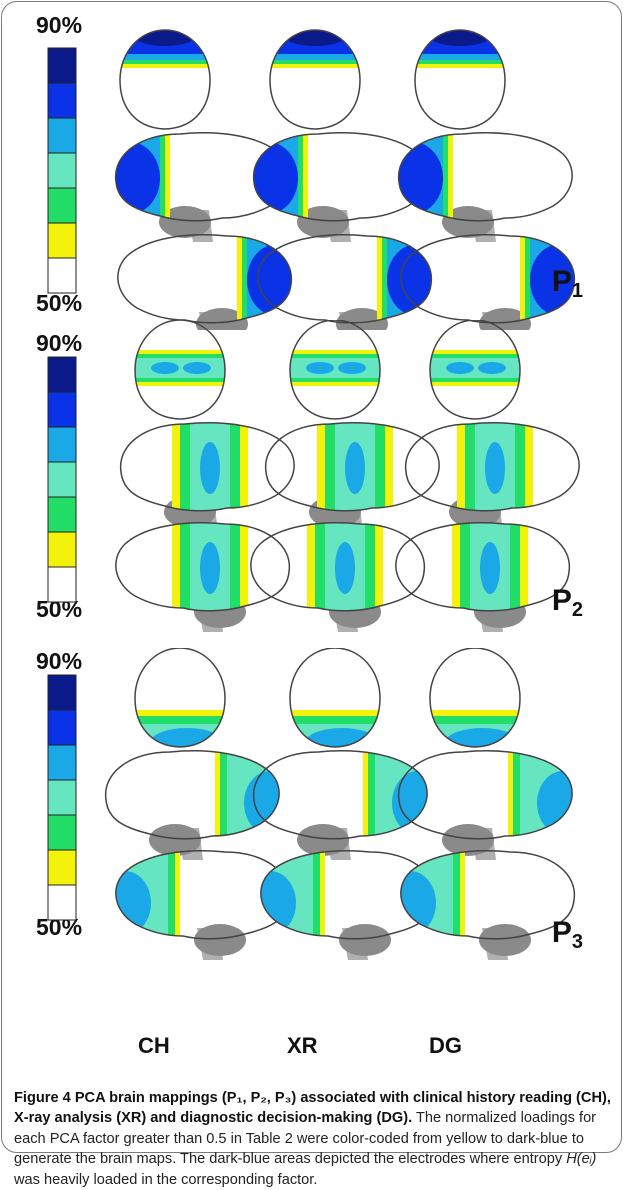 This screenshot has width=625, height=1190. I want to click on factor-label-p1: P1, so click(567, 283).